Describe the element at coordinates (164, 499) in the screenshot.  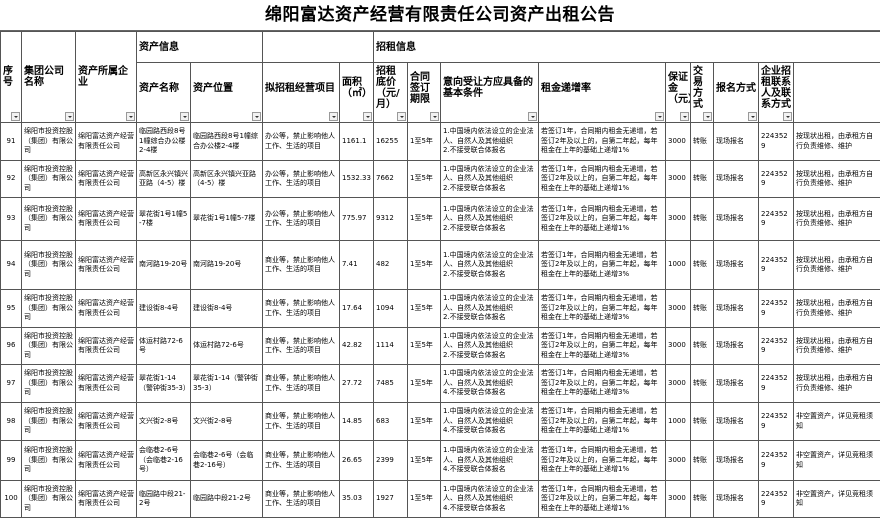
I see `cell-asset-name: 临园路中段21-2号` at that location.